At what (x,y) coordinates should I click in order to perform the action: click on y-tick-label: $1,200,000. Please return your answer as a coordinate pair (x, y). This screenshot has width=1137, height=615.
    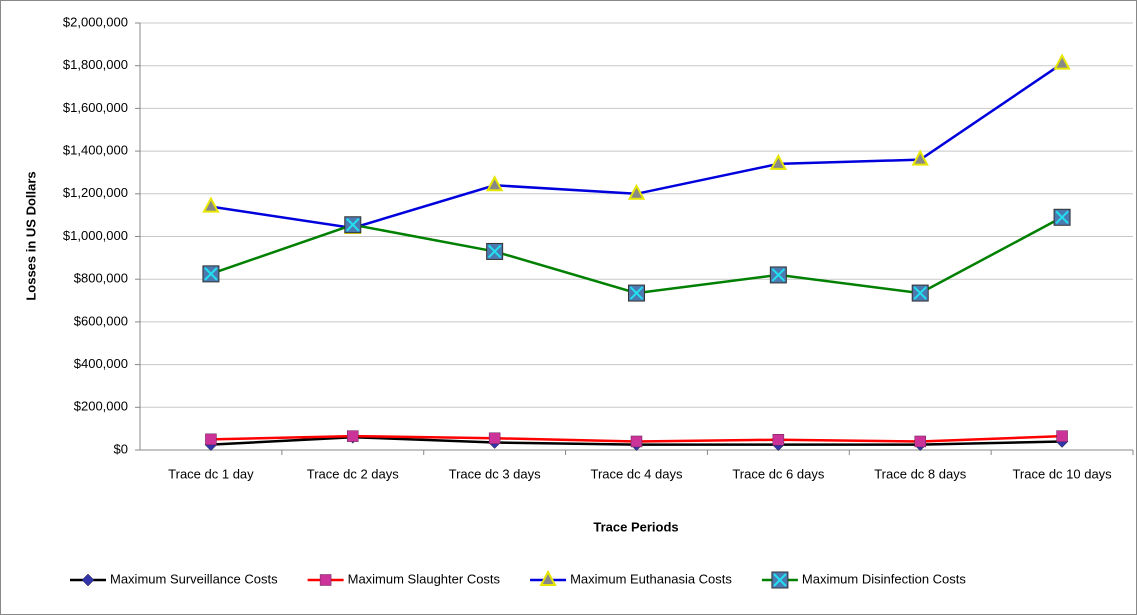
    Looking at the image, I should click on (95, 192).